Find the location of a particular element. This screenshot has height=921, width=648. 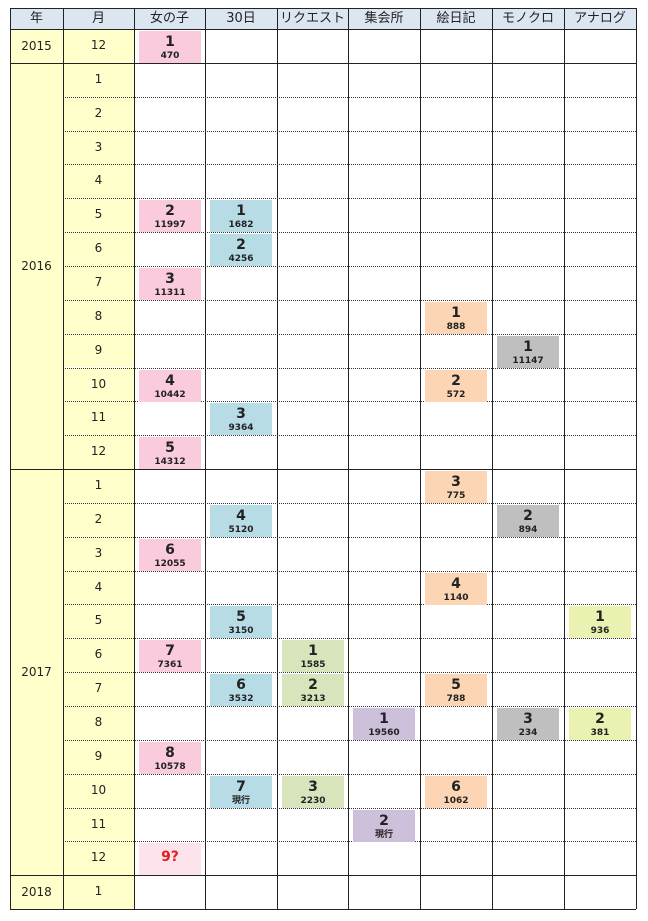

entry-value: 775 is located at coordinates (456, 496).